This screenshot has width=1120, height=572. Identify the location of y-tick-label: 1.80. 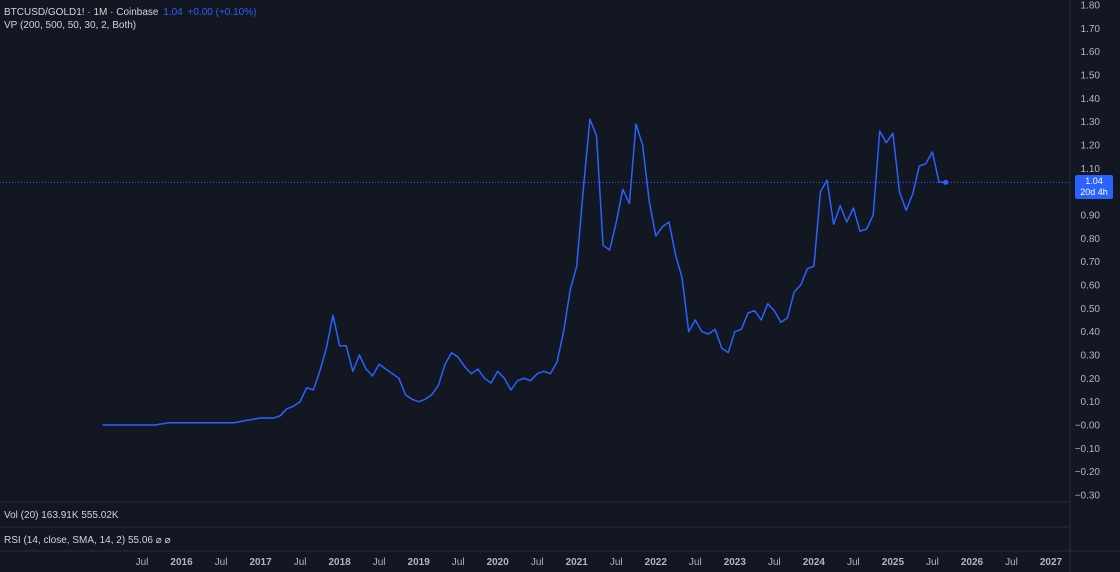
(1091, 6).